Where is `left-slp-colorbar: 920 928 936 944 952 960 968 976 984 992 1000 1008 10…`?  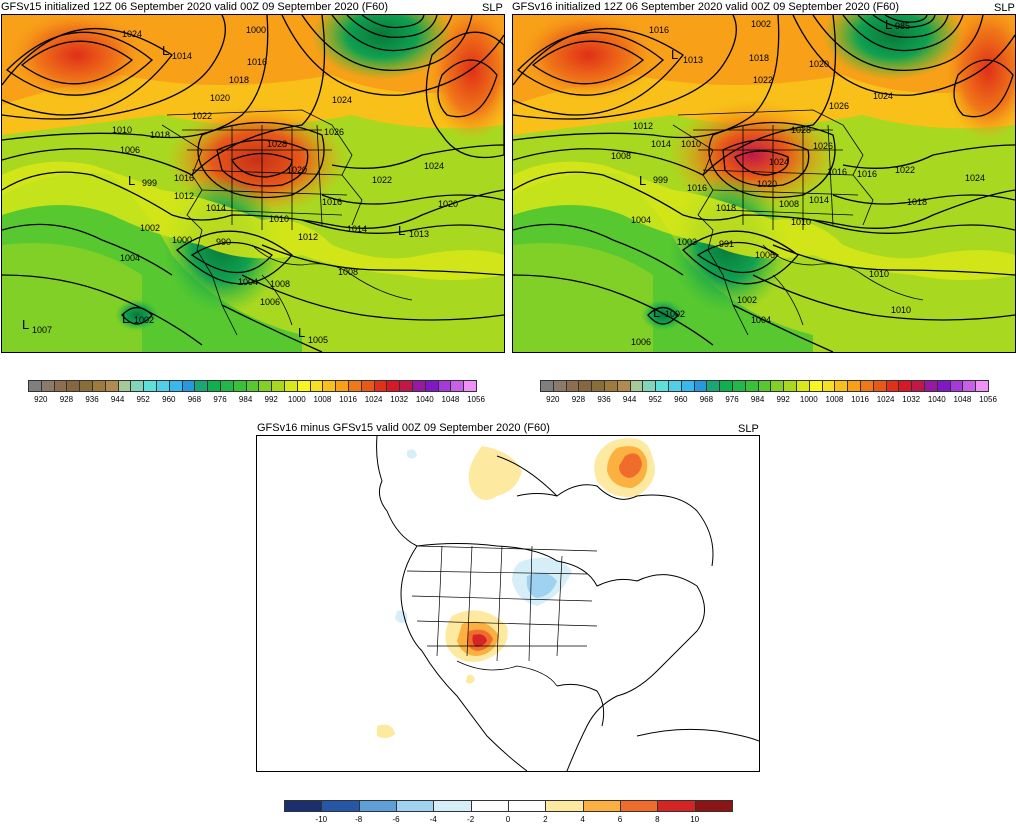
left-slp-colorbar: 920 928 936 944 952 960 968 976 984 992 1000 1008 10… is located at coordinates (256, 395).